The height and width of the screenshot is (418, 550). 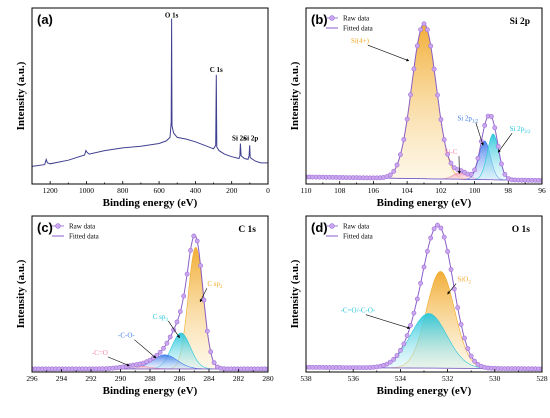 I want to click on peak-annotation: Si 2p, so click(x=250, y=139).